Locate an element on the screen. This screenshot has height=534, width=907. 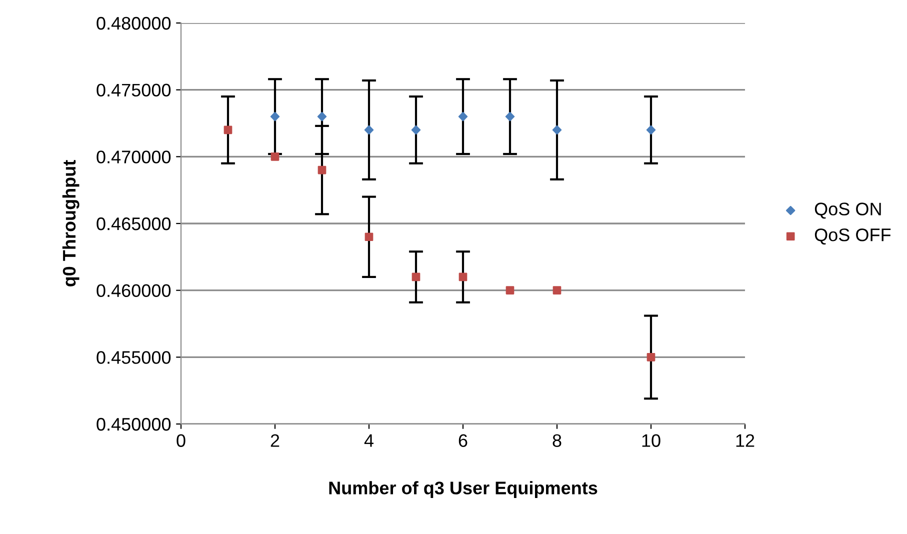
y-tick-label: 0.475000 is located at coordinates (133, 90).